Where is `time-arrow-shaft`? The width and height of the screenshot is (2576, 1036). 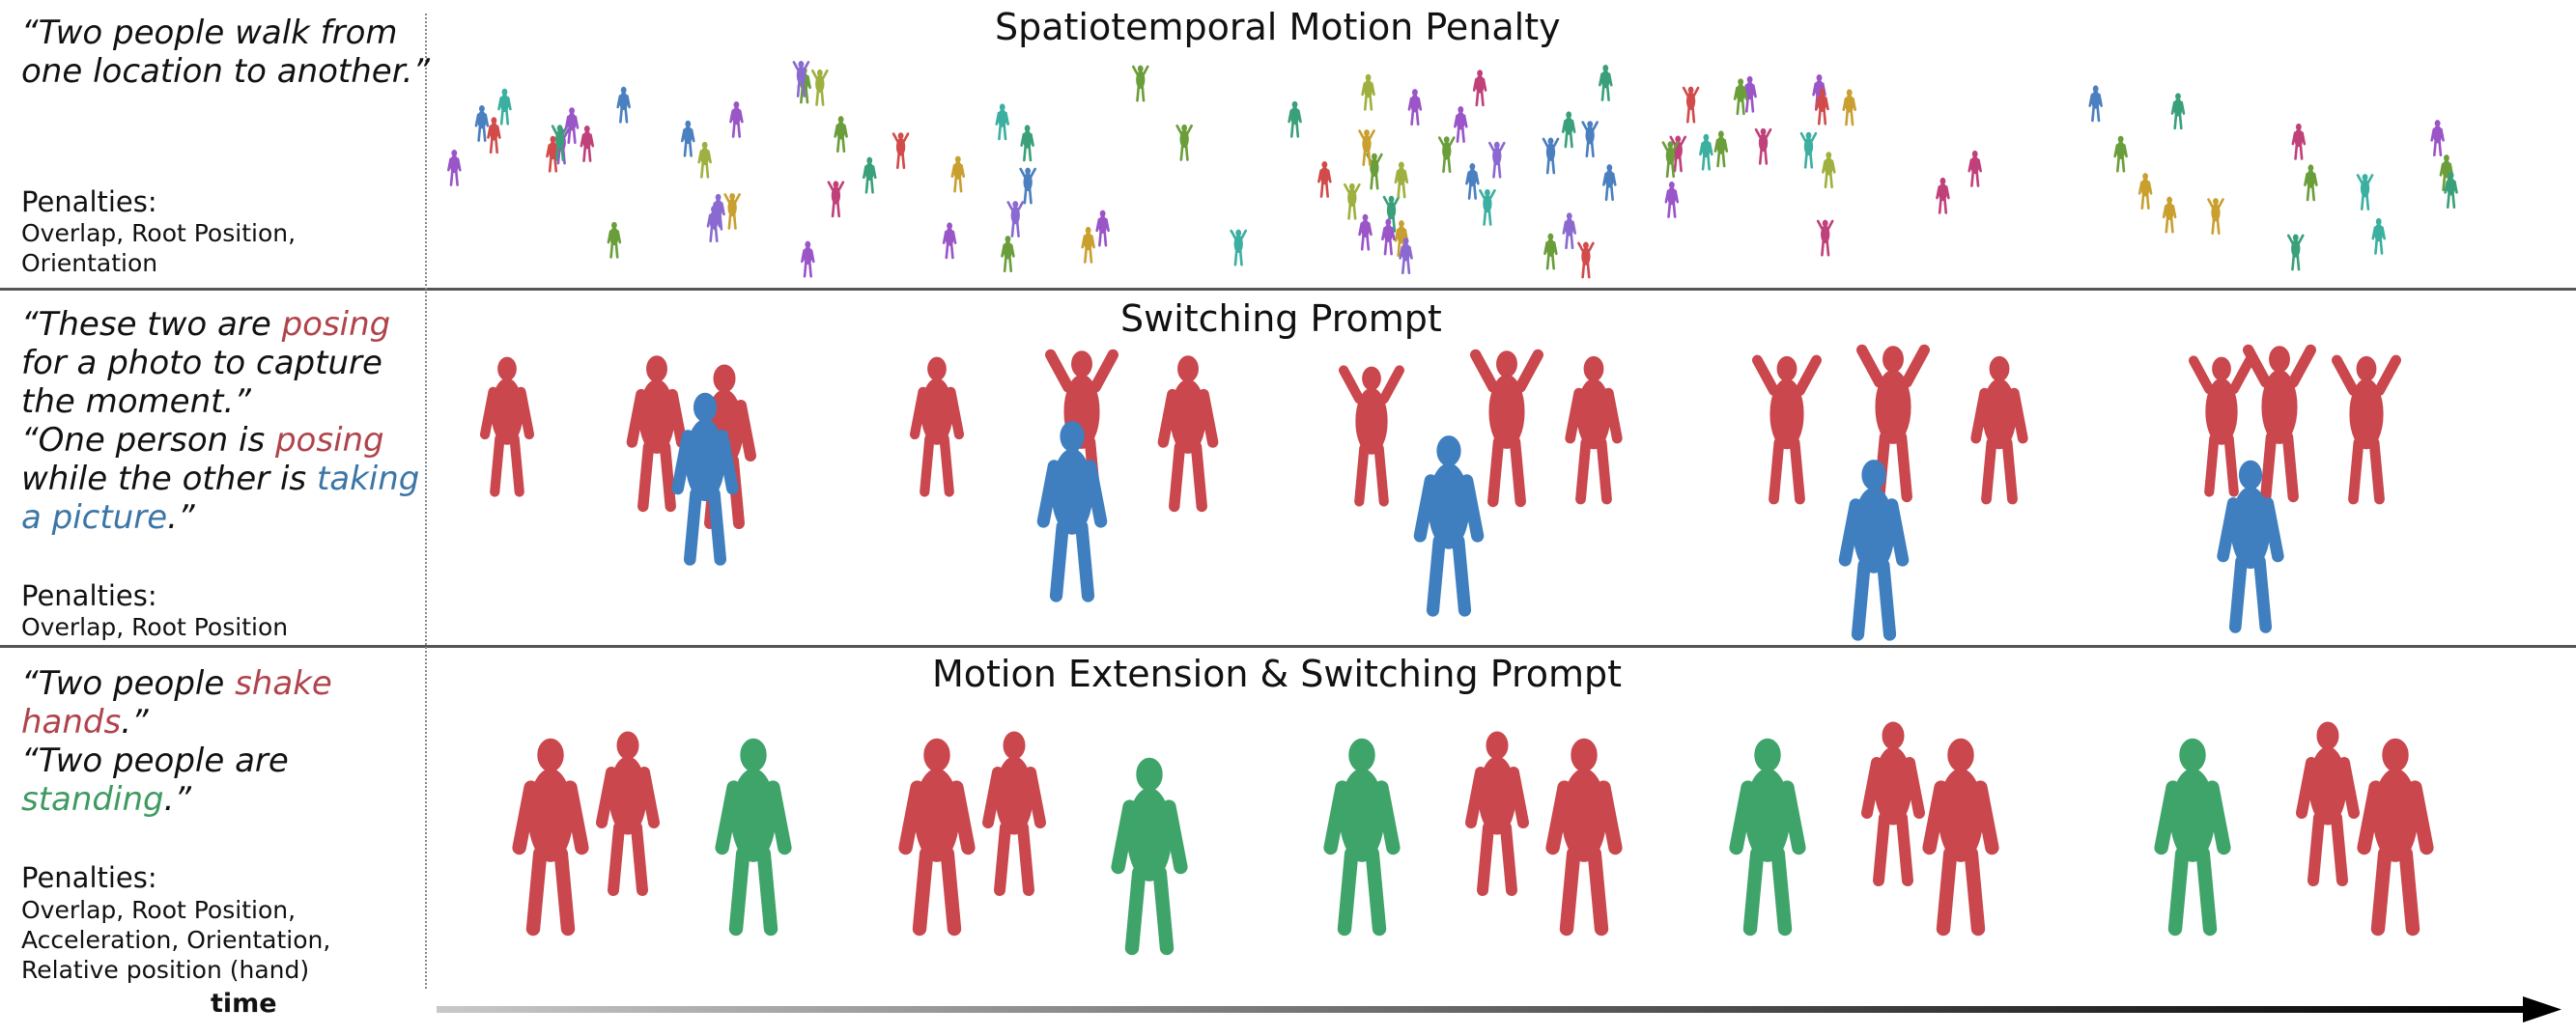
time-arrow-shaft is located at coordinates (1480, 1010).